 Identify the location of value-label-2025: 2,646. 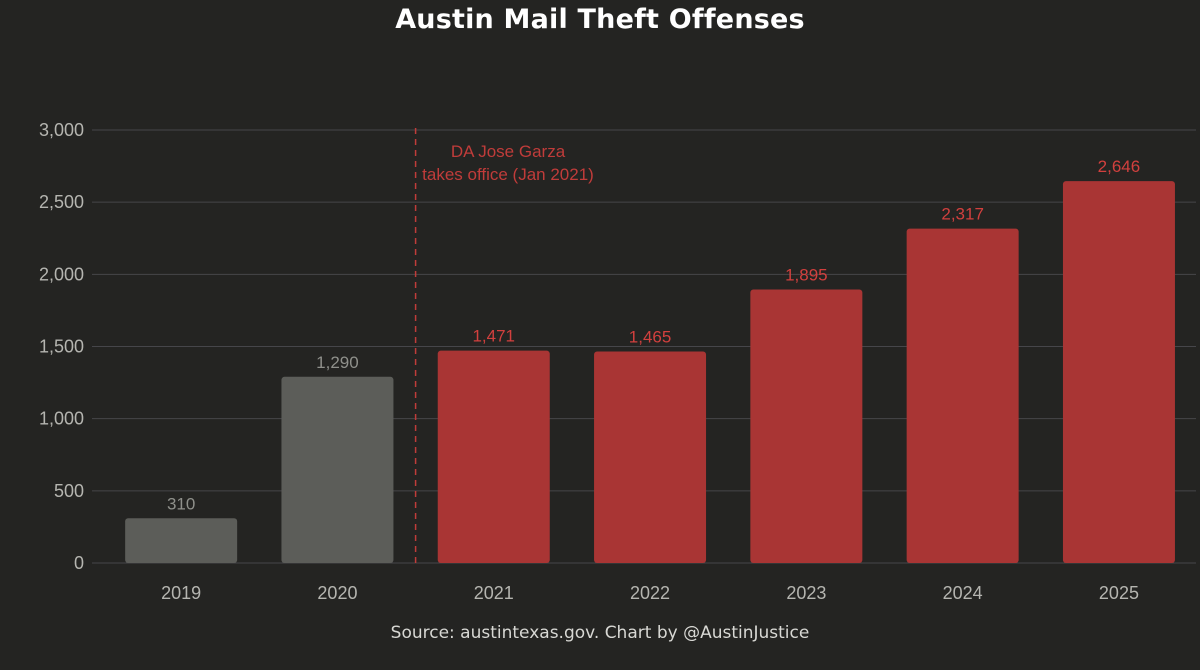
(1119, 166).